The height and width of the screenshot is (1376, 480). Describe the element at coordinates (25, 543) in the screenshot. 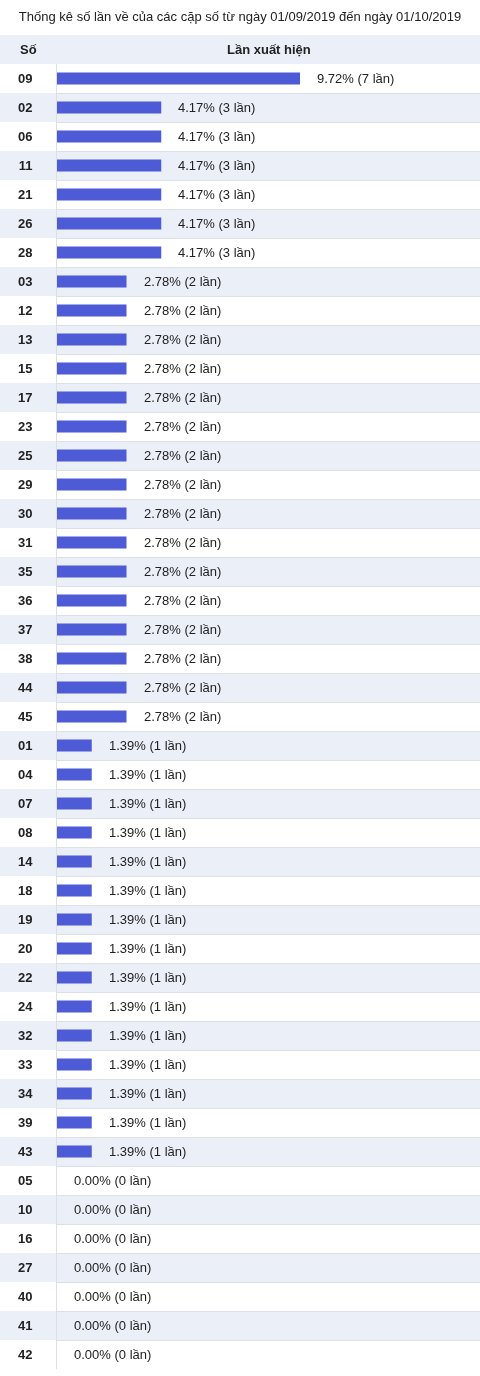

I see `y-tick-label: 31` at that location.